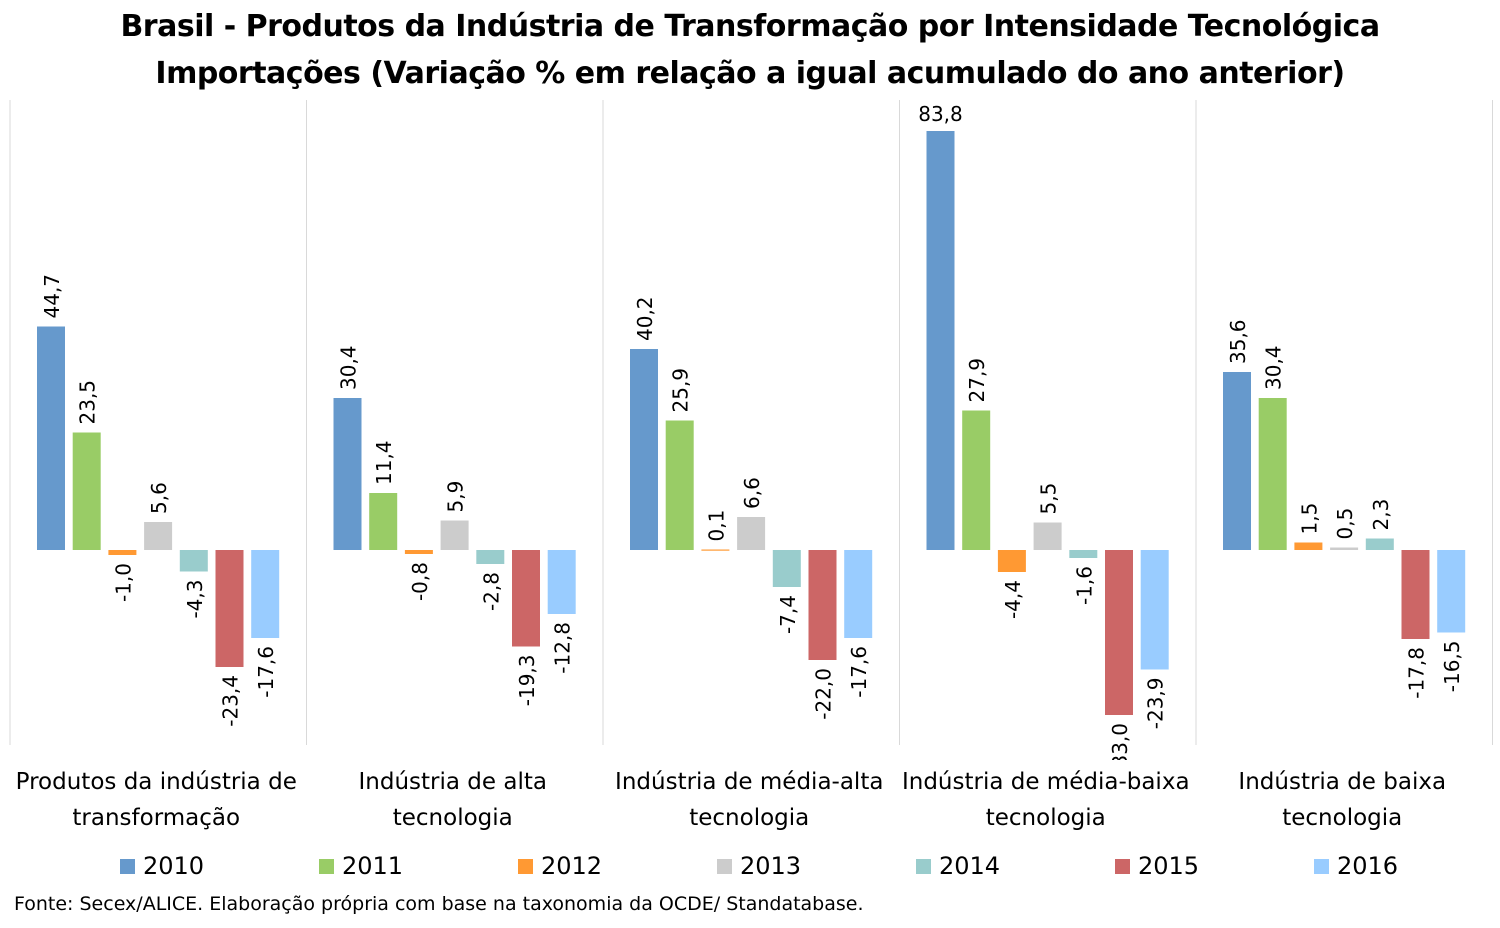  I want to click on data-label: -4,4, so click(1013, 599).